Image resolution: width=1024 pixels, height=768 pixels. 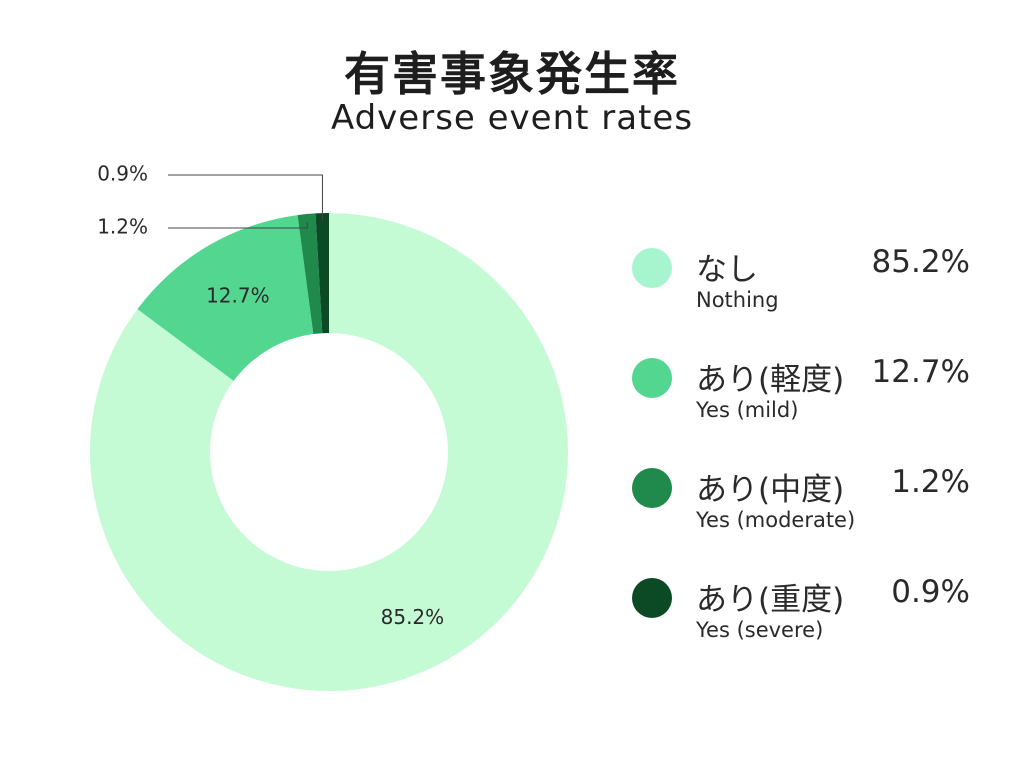 I want to click on chart-subtitle: Adverse event rates, so click(x=512, y=118).